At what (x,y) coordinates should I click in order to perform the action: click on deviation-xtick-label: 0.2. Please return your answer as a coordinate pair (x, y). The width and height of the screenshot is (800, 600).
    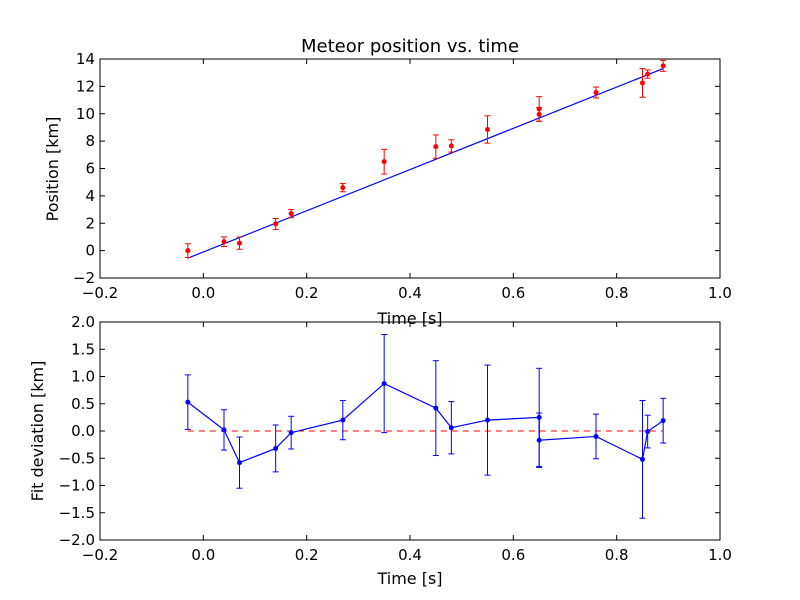
    Looking at the image, I should click on (307, 555).